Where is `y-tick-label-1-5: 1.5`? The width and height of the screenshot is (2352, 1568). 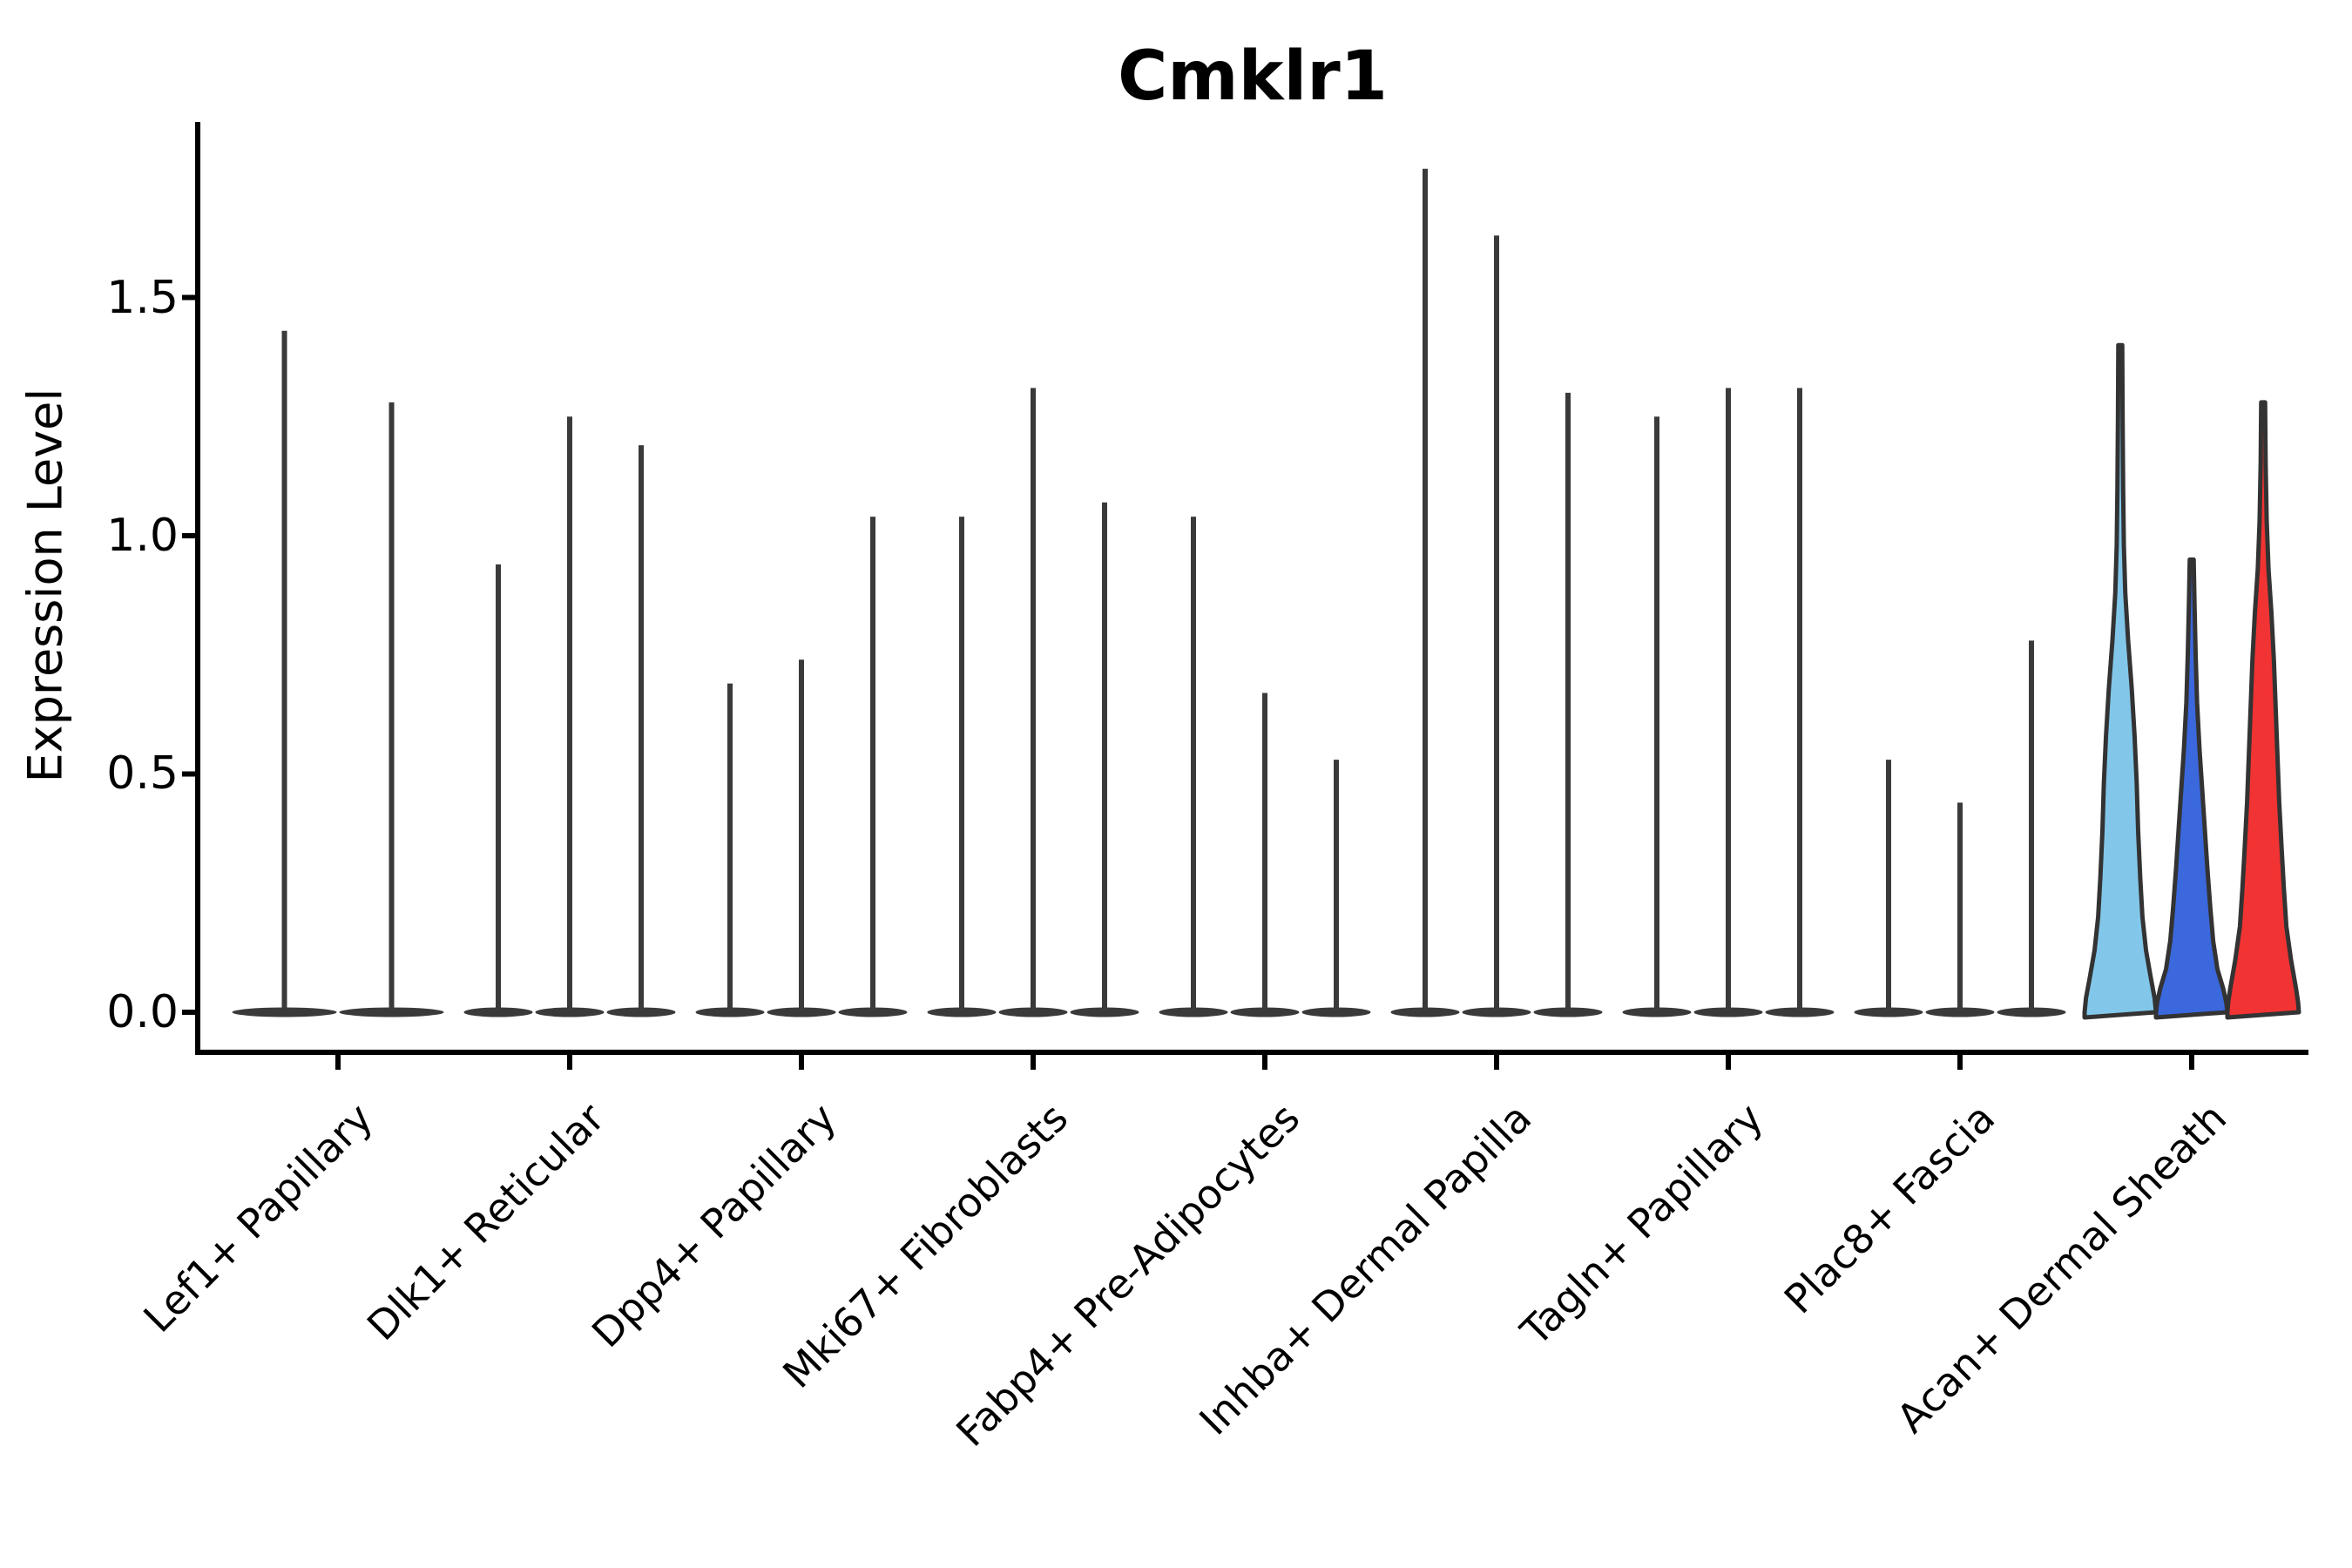 y-tick-label-1-5: 1.5 is located at coordinates (142, 298).